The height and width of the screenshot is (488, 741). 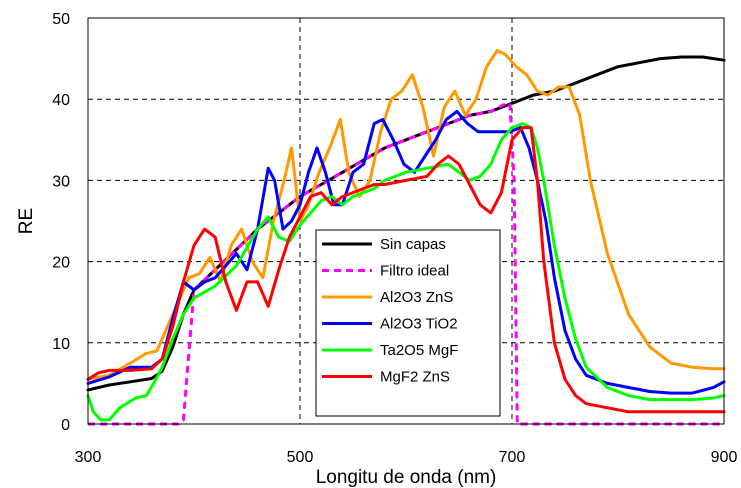 What do you see at coordinates (406, 457) in the screenshot?
I see `x-tick-labels: 300 500 700 900` at bounding box center [406, 457].